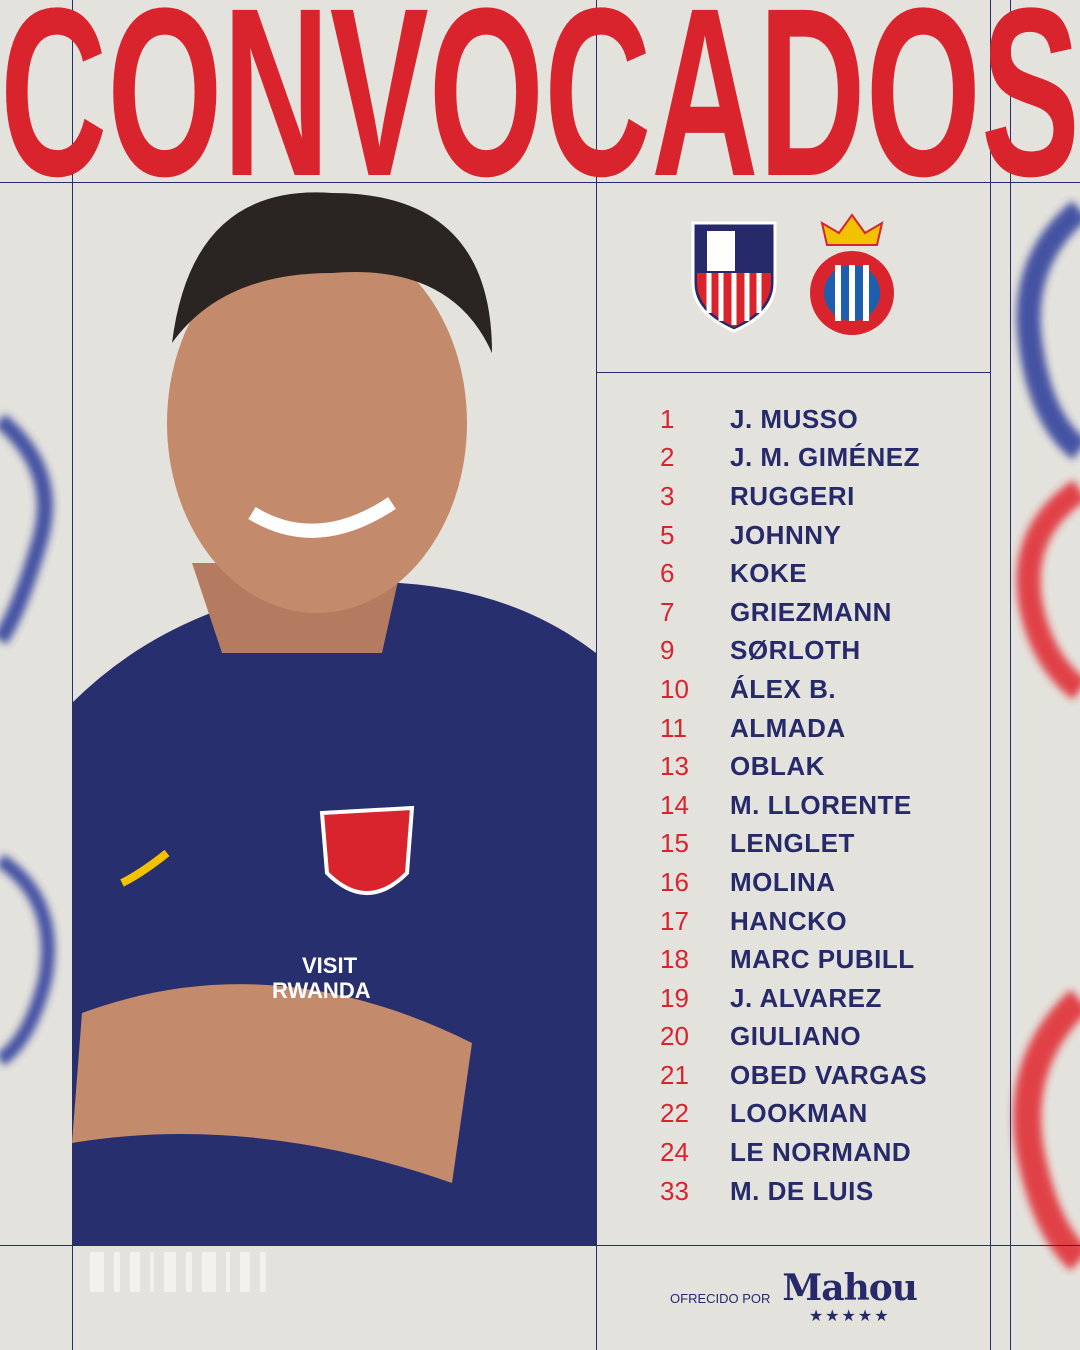  Describe the element at coordinates (825, 573) in the screenshot. I see `list-item: 6 KOKE` at that location.